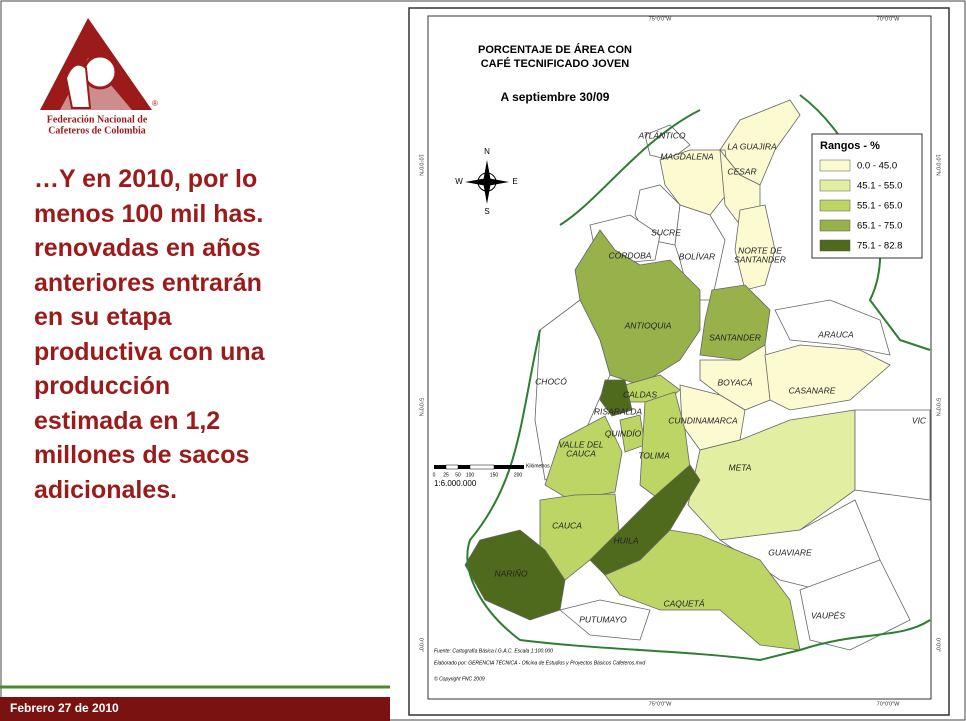  What do you see at coordinates (760, 250) in the screenshot?
I see `department-label: NORTE DE` at bounding box center [760, 250].